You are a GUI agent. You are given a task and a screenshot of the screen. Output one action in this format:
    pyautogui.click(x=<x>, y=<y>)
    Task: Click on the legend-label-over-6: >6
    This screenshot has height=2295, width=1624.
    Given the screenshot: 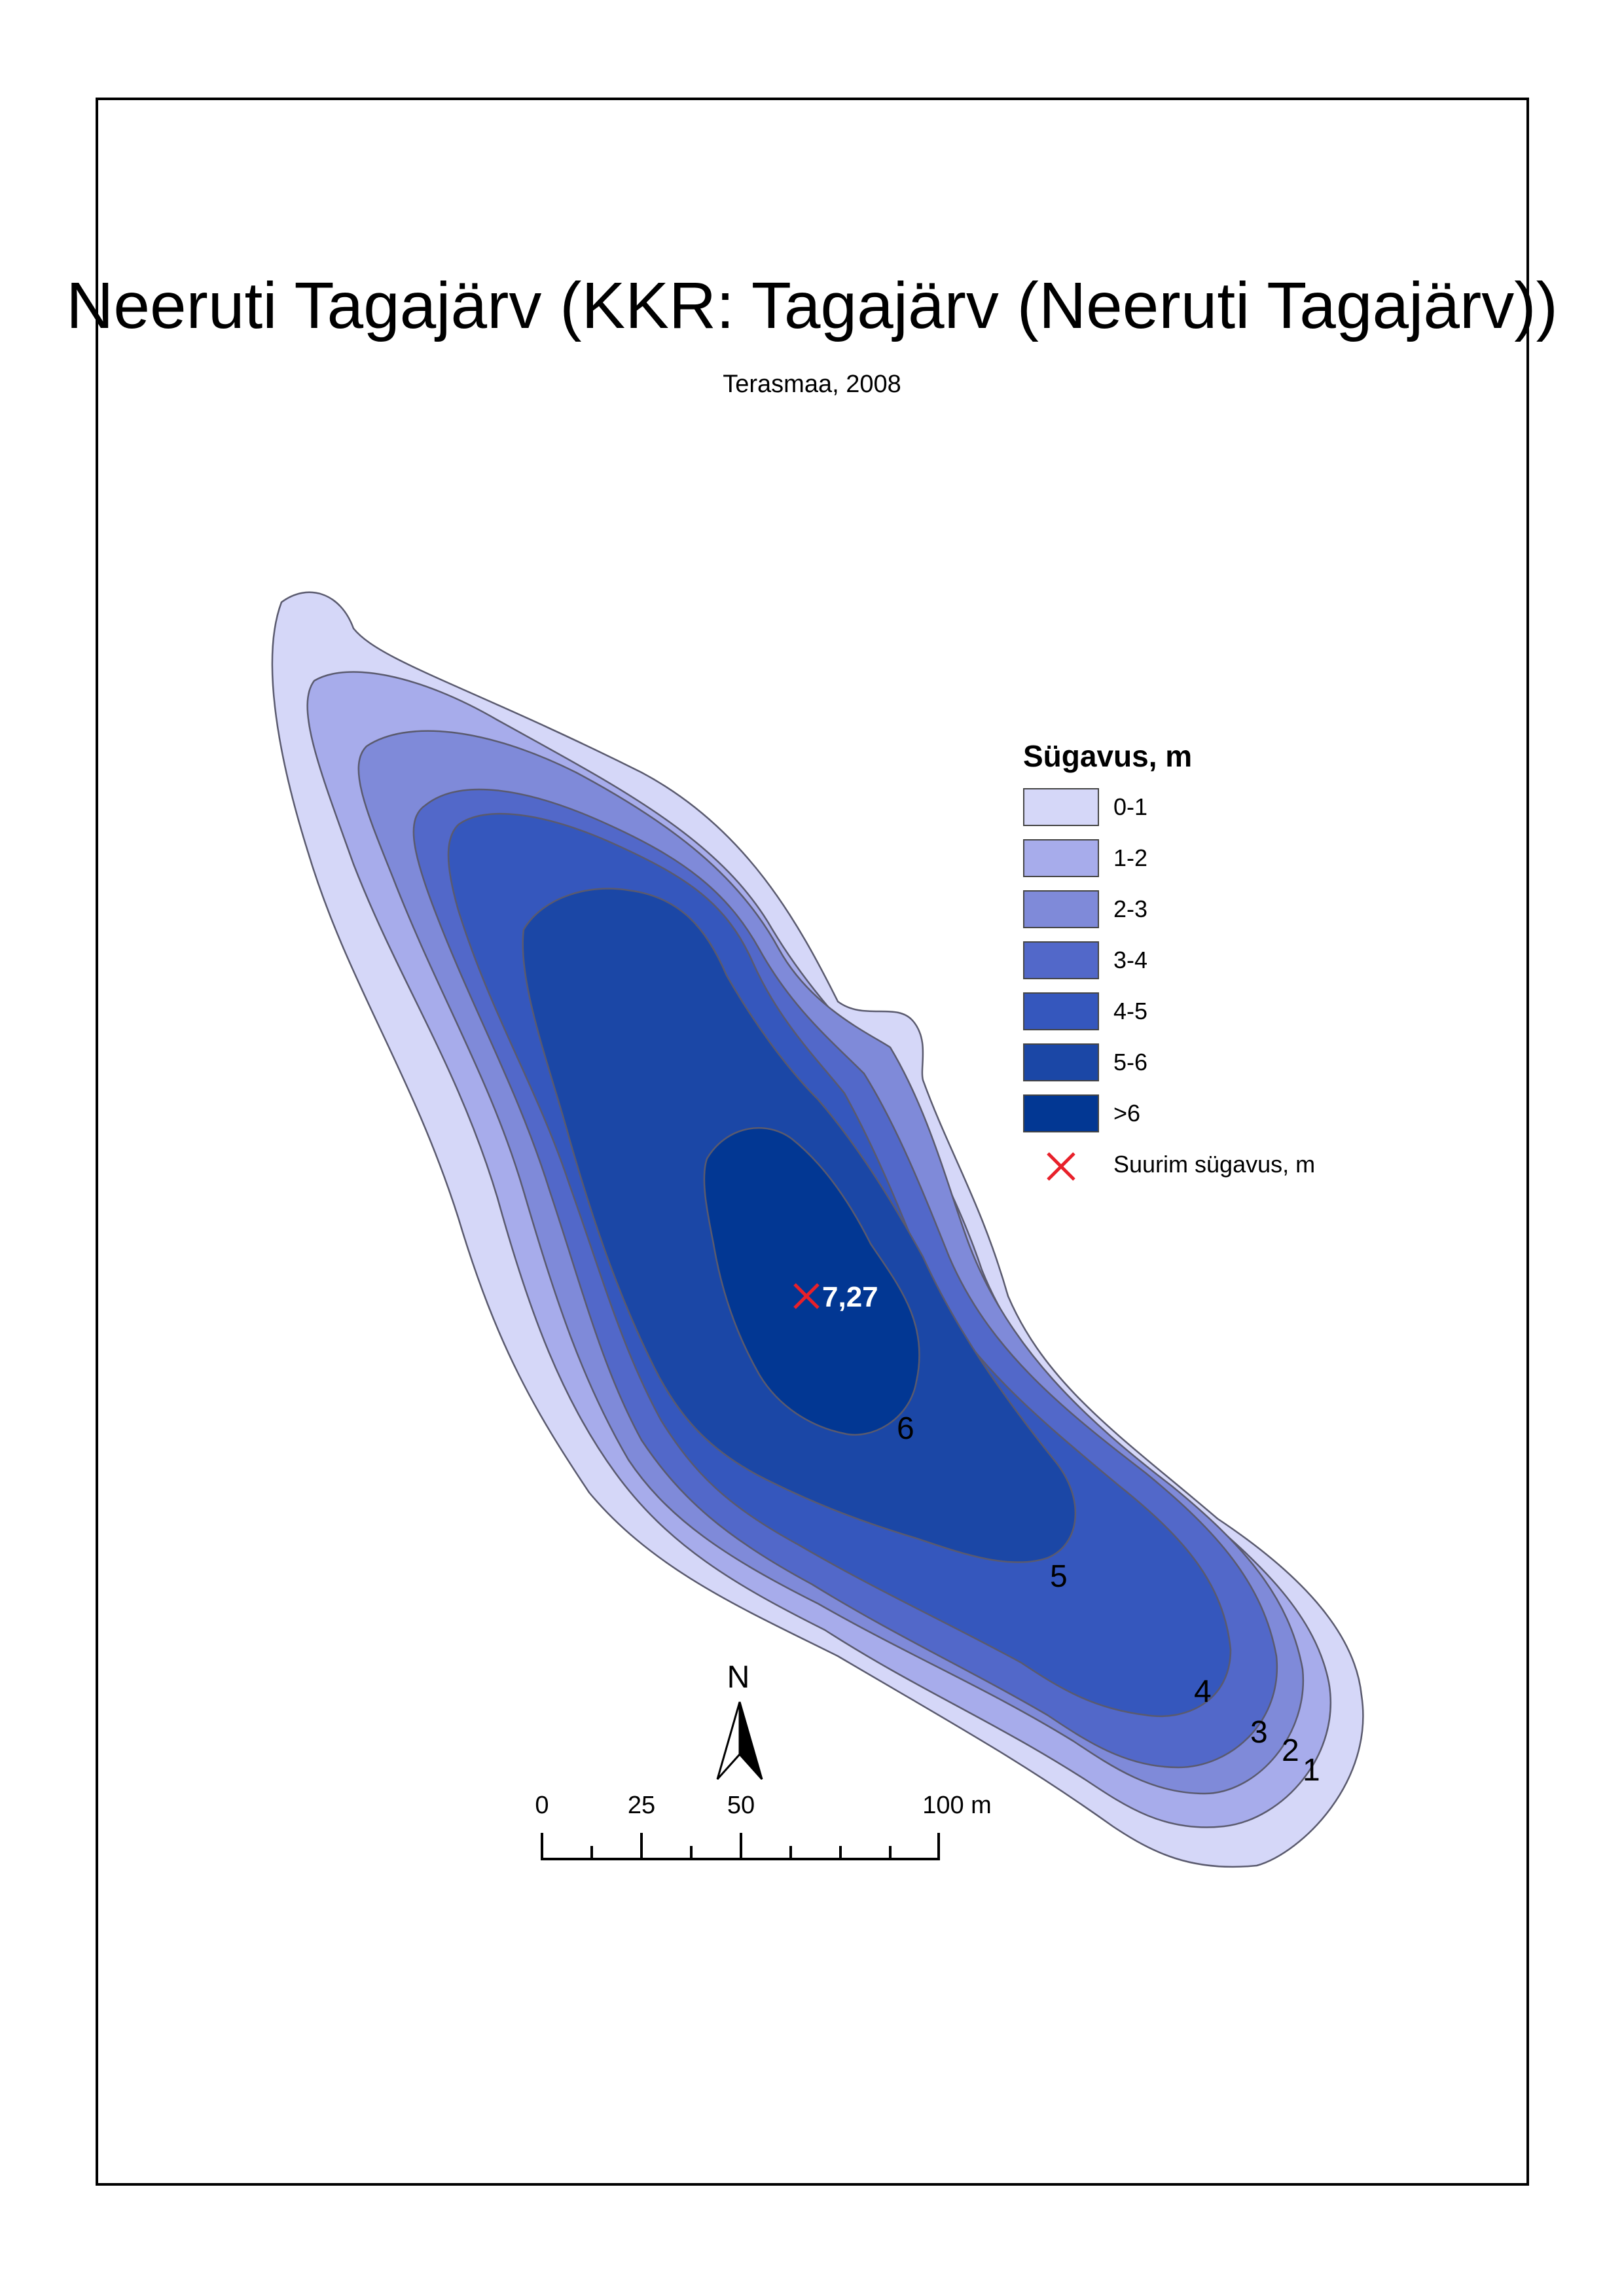 What is the action you would take?
    pyautogui.click(x=1127, y=1114)
    